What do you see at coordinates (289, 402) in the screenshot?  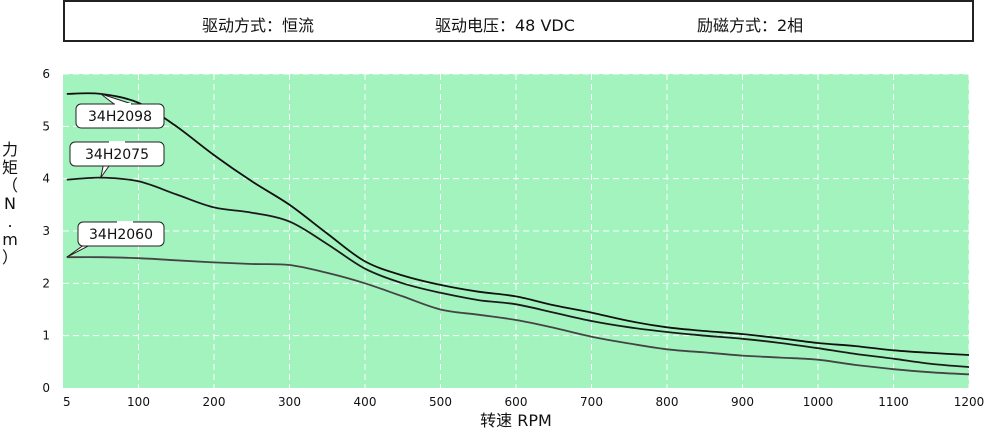 I see `x-tick-label: 300` at bounding box center [289, 402].